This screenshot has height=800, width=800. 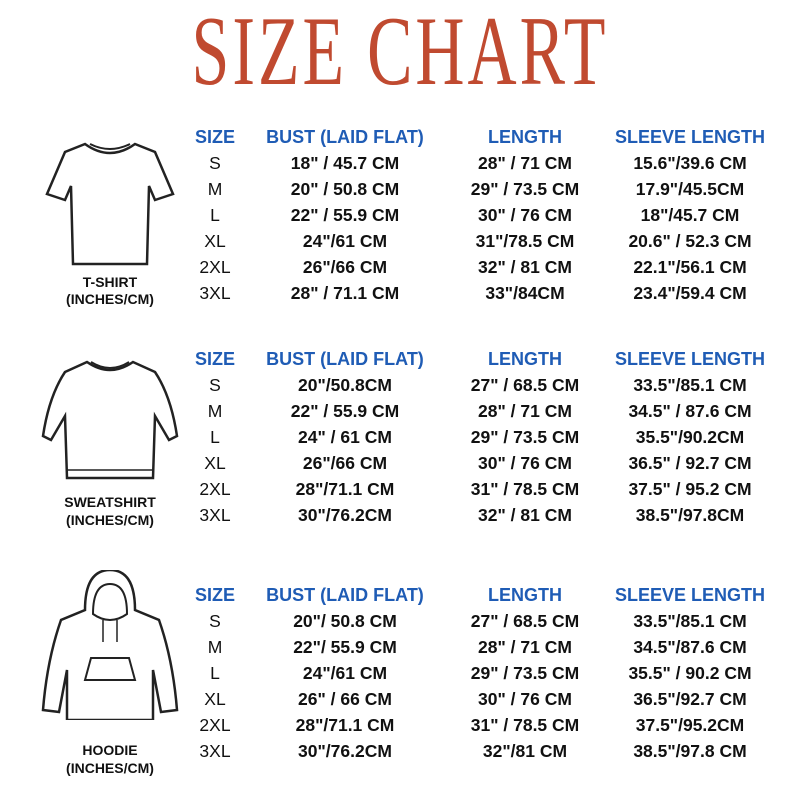 I want to click on measurement-cell: 35.5" / 90.2 CM, so click(x=690, y=672).